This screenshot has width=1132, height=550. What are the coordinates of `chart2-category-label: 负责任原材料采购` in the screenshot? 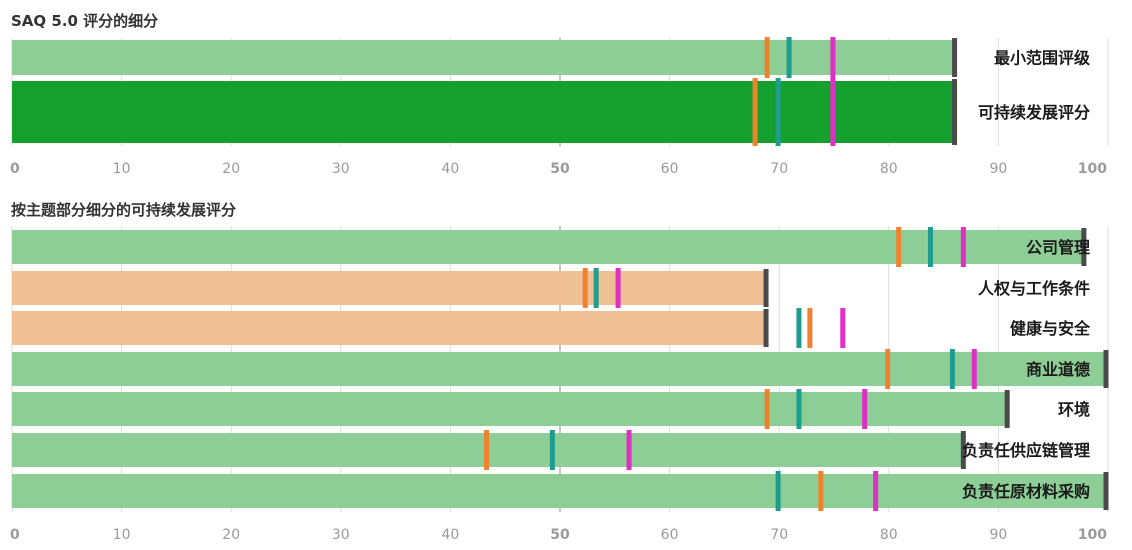 It's located at (1026, 491).